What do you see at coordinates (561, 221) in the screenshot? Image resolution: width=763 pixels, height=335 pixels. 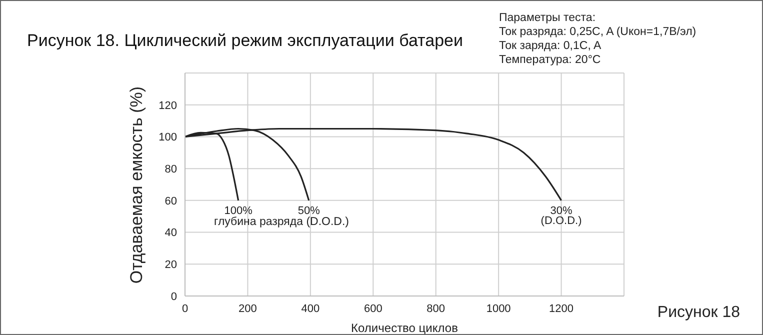 I see `annotation: (D.O.D.)` at bounding box center [561, 221].